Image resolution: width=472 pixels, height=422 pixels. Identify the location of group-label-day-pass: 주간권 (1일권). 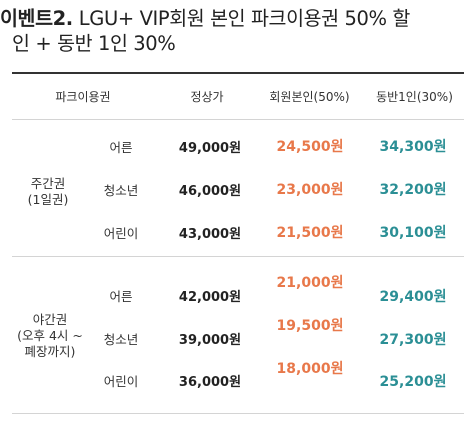
(48, 192).